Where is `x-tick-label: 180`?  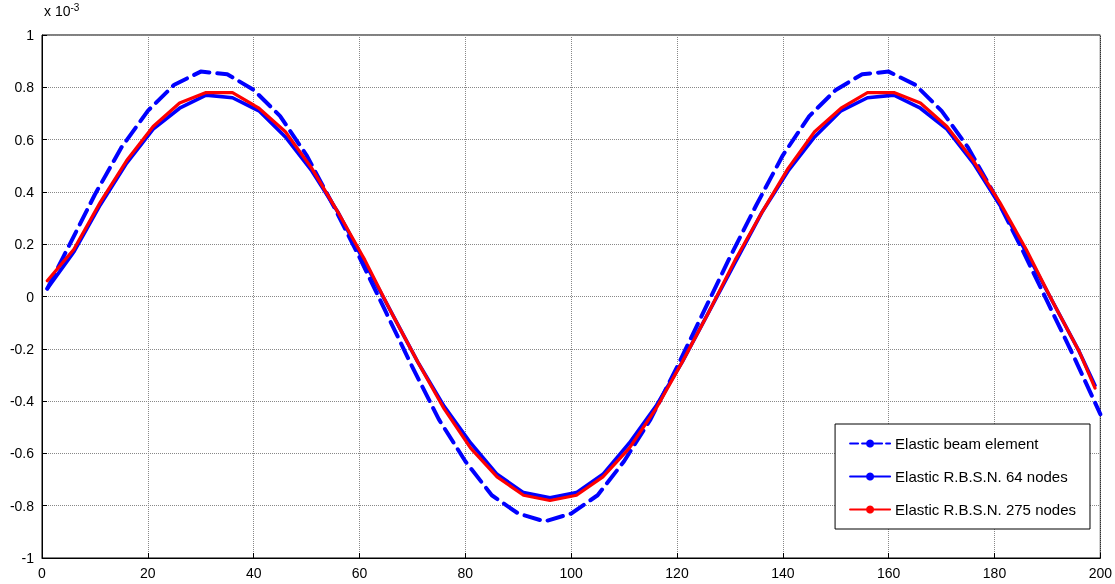
x-tick-label: 180 is located at coordinates (994, 573).